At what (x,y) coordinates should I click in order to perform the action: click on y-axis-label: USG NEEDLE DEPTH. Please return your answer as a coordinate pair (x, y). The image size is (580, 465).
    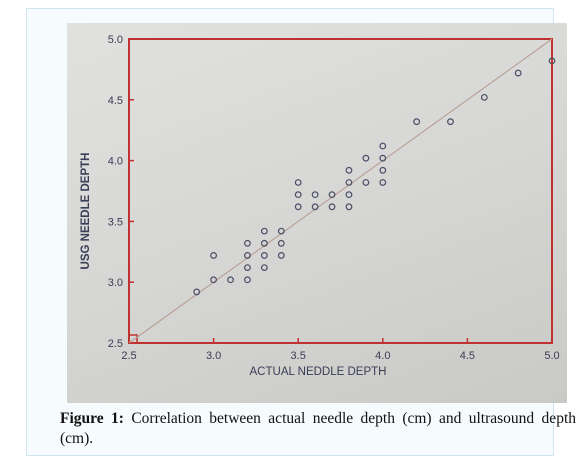
    Looking at the image, I should click on (86, 211).